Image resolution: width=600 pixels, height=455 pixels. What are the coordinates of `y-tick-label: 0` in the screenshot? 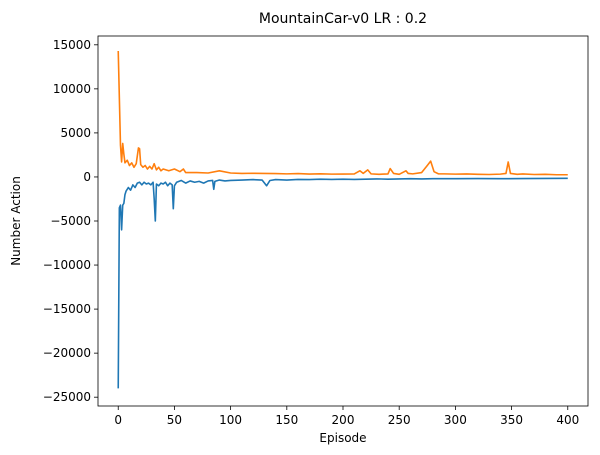 It's located at (87, 177).